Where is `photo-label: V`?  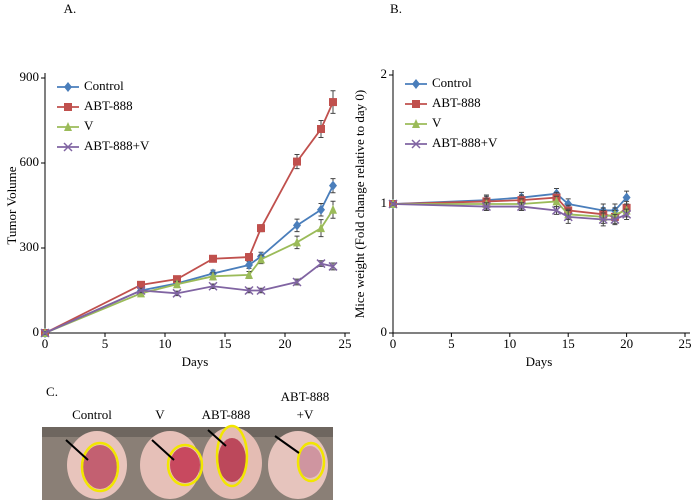
photo-label: V is located at coordinates (160, 414).